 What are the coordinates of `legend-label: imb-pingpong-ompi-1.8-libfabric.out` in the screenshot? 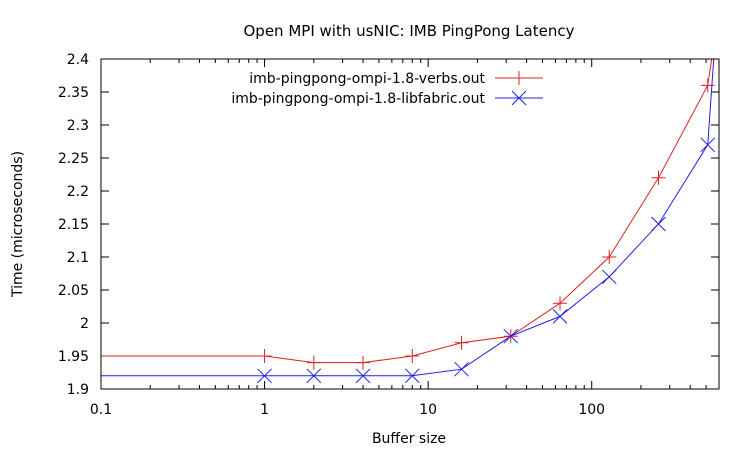 It's located at (358, 99).